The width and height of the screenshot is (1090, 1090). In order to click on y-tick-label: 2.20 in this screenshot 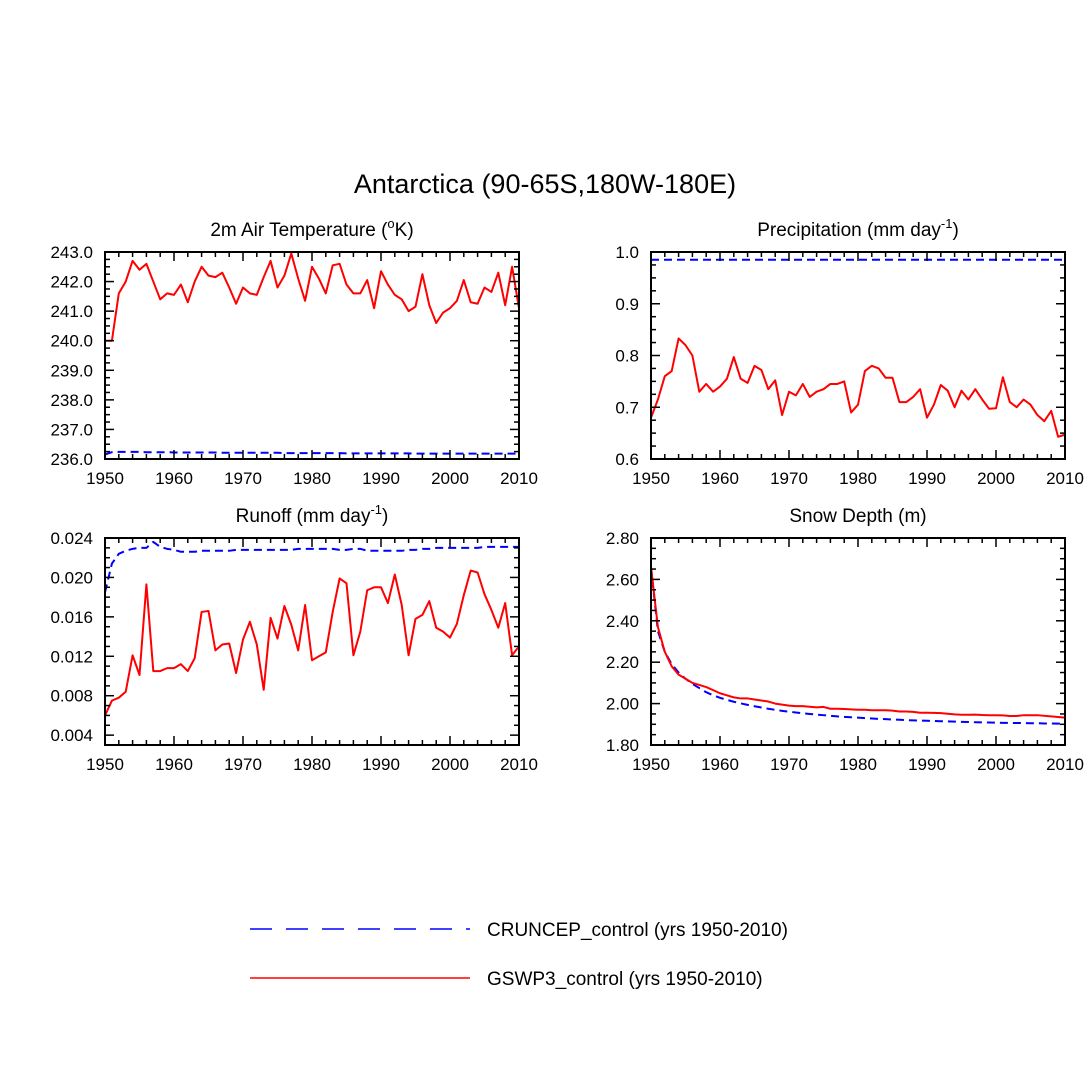, I will do `click(622, 662)`.